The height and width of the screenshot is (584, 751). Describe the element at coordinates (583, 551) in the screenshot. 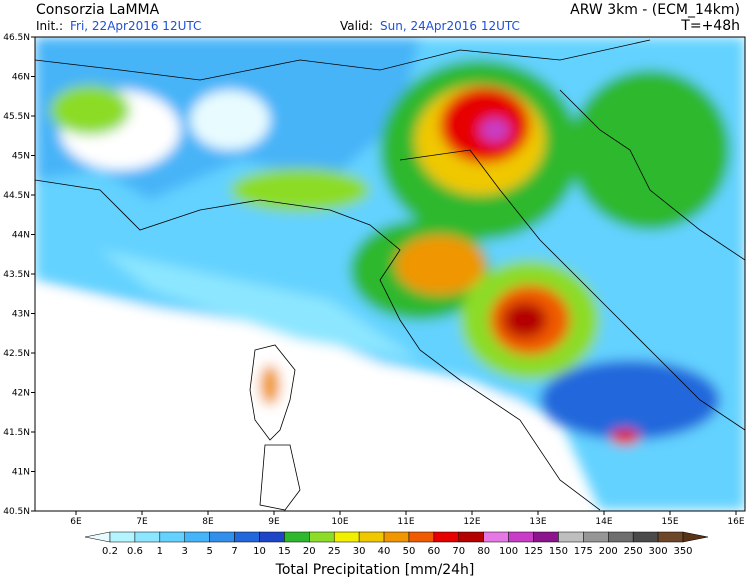

I see `colorbar-label: 175` at that location.